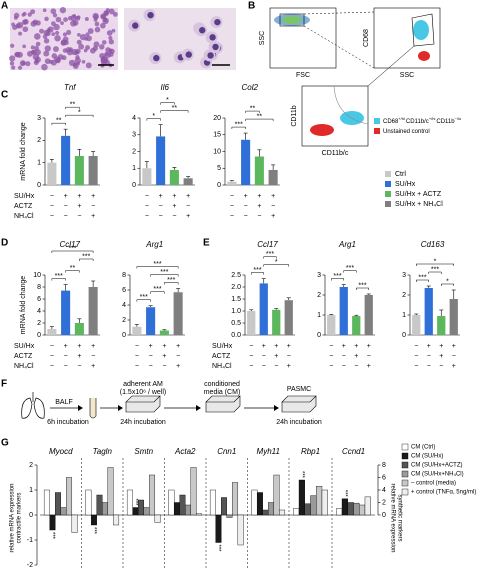 This screenshot has width=489, height=573. Describe the element at coordinates (299, 389) in the screenshot. I see `workflow-text: PASMC` at that location.